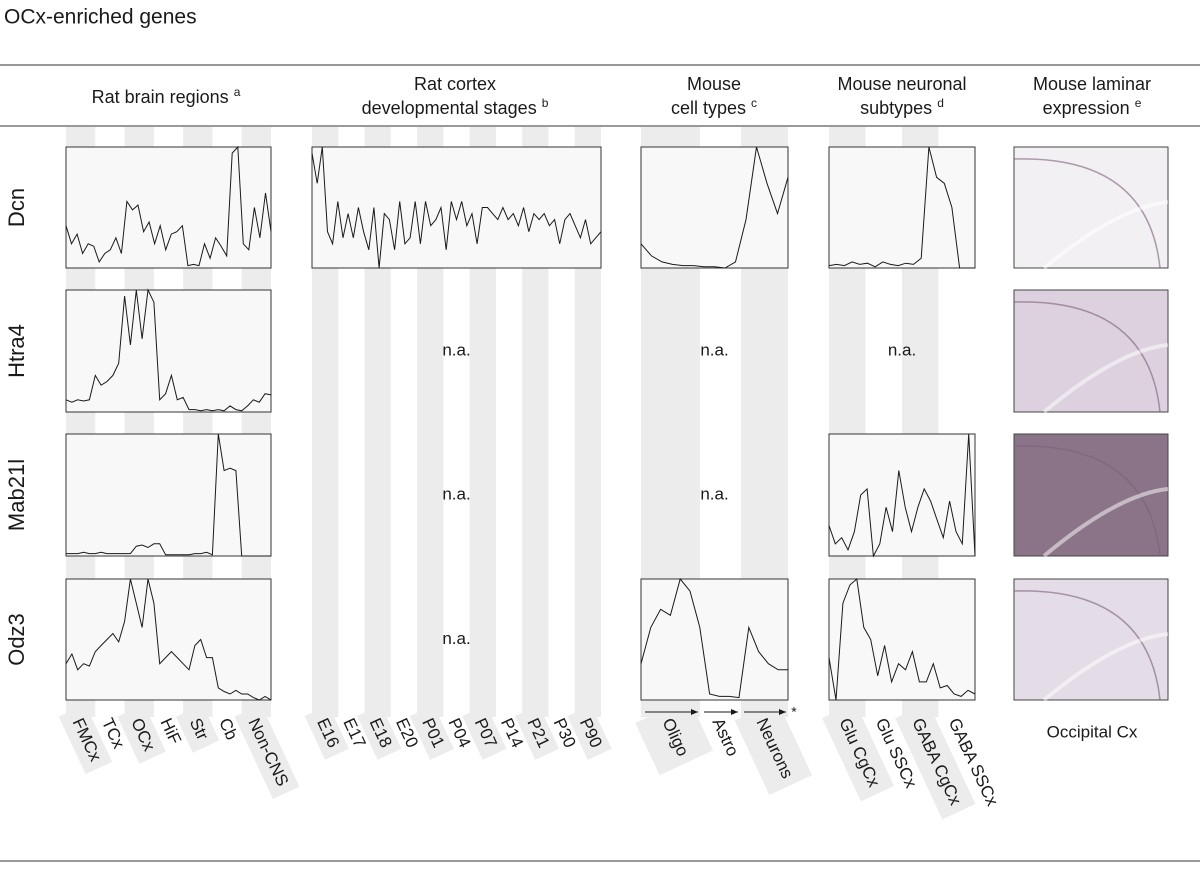 The width and height of the screenshot is (1200, 869). I want to click on footnote-mark: e, so click(1138, 103).